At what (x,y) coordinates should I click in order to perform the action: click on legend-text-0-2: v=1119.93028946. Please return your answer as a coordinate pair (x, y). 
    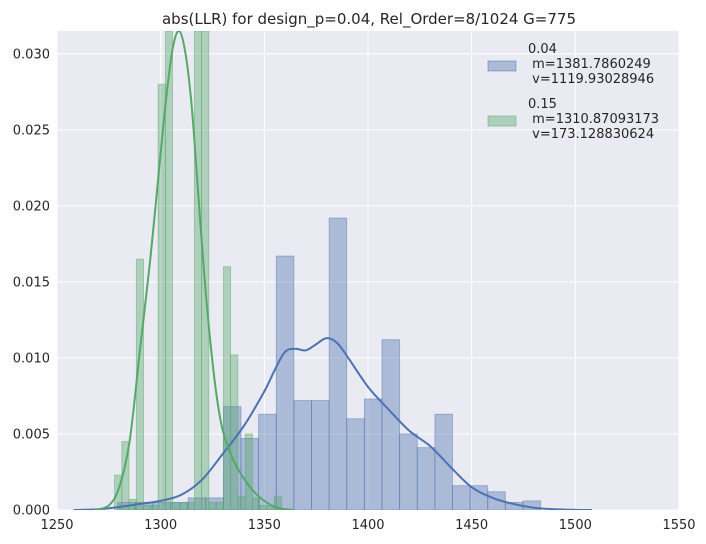
    Looking at the image, I should click on (591, 79).